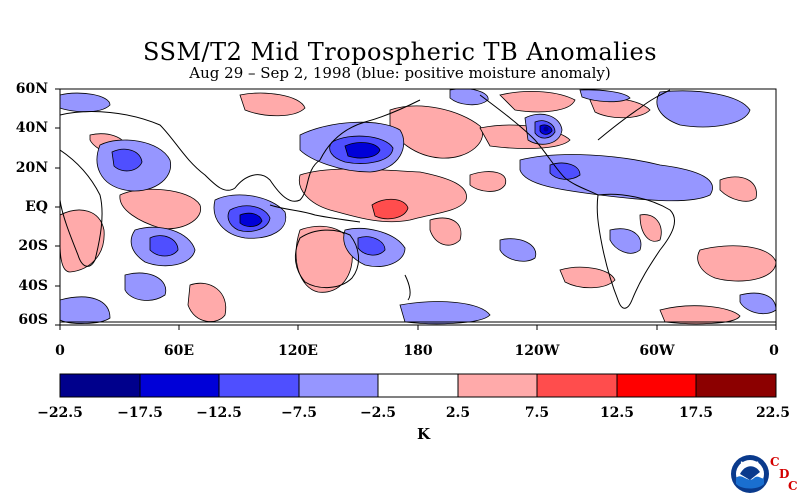 This screenshot has height=500, width=800. What do you see at coordinates (634, 115) in the screenshot?
I see `coastline-north-america-east` at bounding box center [634, 115].